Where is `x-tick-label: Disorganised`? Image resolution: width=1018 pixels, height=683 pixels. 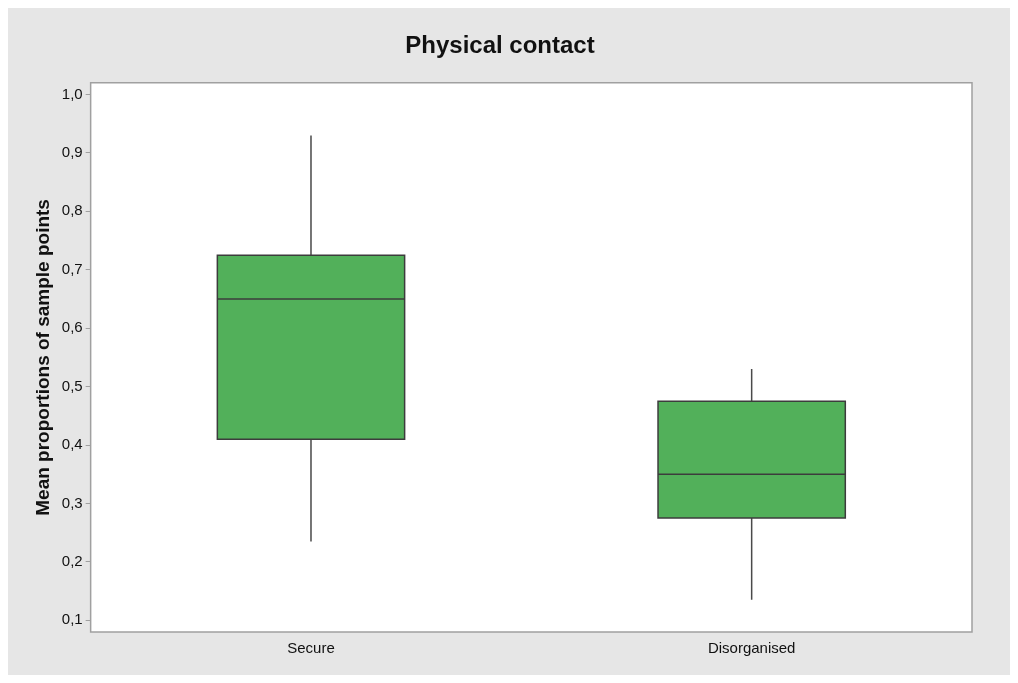 x-tick-label: Disorganised is located at coordinates (751, 648).